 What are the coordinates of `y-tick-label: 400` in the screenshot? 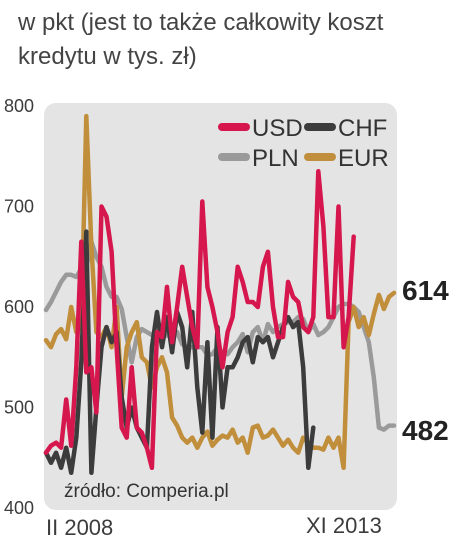 It's located at (19, 508).